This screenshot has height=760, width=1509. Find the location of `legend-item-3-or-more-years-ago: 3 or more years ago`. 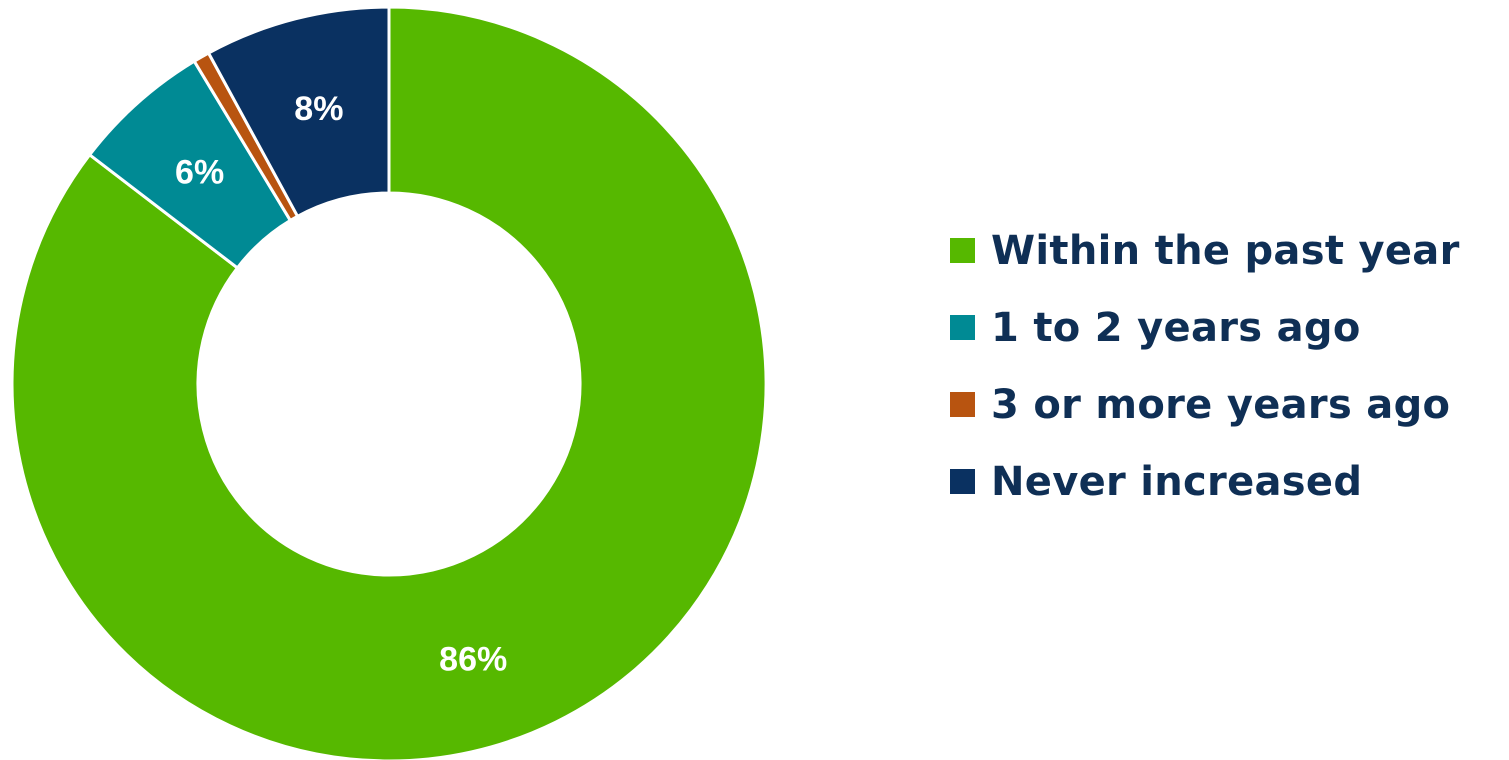

legend-item-3-or-more-years-ago: 3 or more years ago is located at coordinates (1205, 404).